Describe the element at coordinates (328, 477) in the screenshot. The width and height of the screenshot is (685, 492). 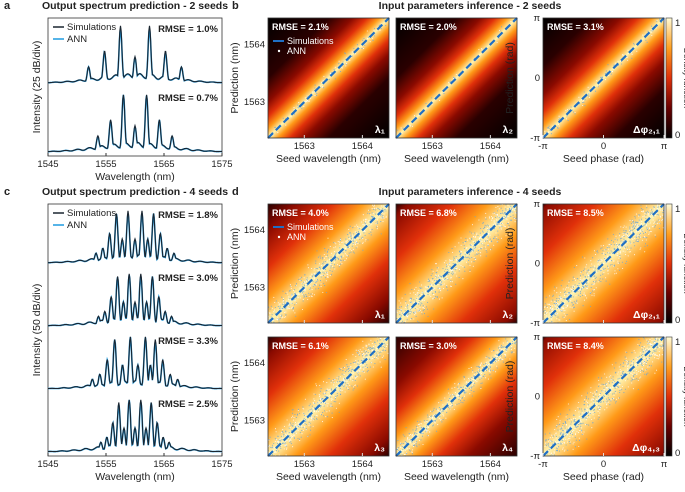
I see `x-axis-label: Seed wavelength (nm)` at that location.